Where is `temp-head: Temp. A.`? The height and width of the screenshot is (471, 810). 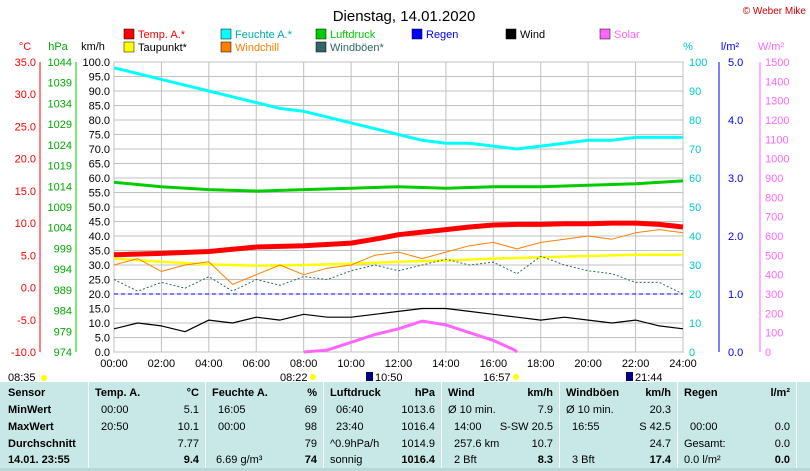 temp-head: Temp. A. is located at coordinates (118, 393).